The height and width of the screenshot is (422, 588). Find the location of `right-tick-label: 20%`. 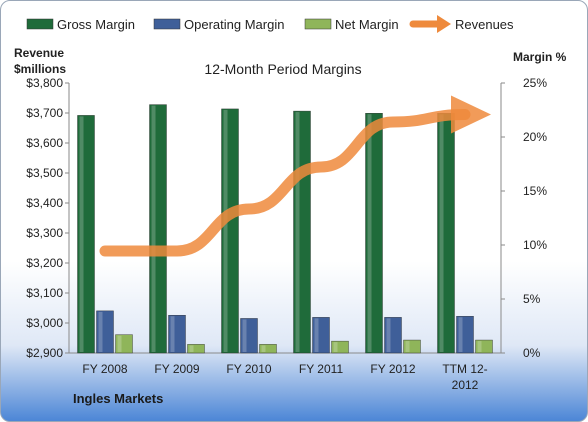

right-tick-label: 20% is located at coordinates (535, 137).